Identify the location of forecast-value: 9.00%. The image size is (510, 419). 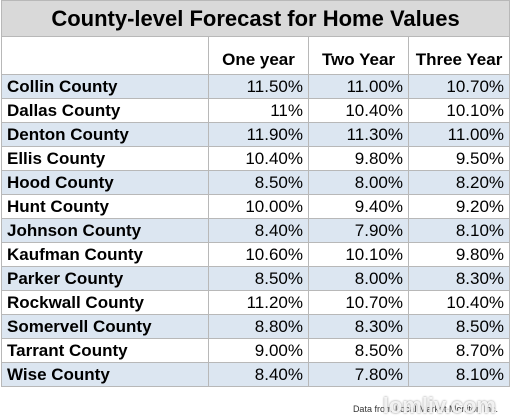
(258, 350).